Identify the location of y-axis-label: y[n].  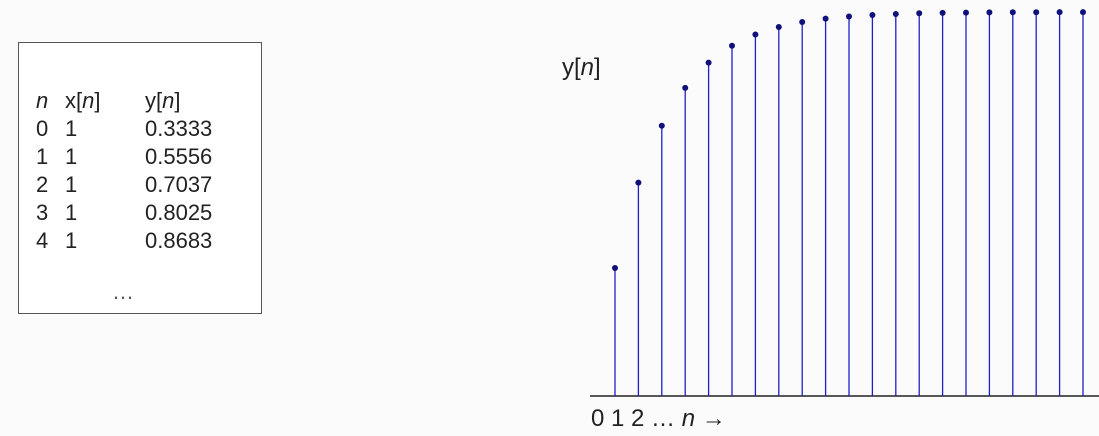
(581, 67).